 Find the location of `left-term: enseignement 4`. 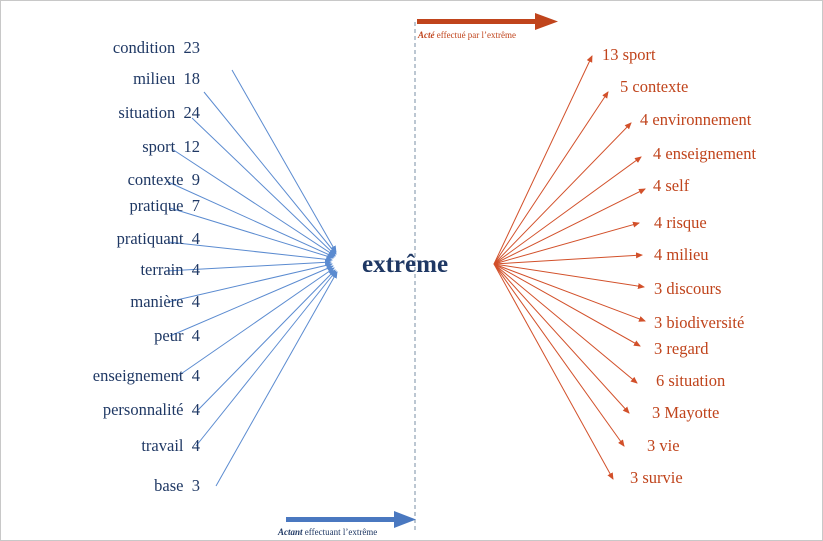

left-term: enseignement 4 is located at coordinates (146, 375).